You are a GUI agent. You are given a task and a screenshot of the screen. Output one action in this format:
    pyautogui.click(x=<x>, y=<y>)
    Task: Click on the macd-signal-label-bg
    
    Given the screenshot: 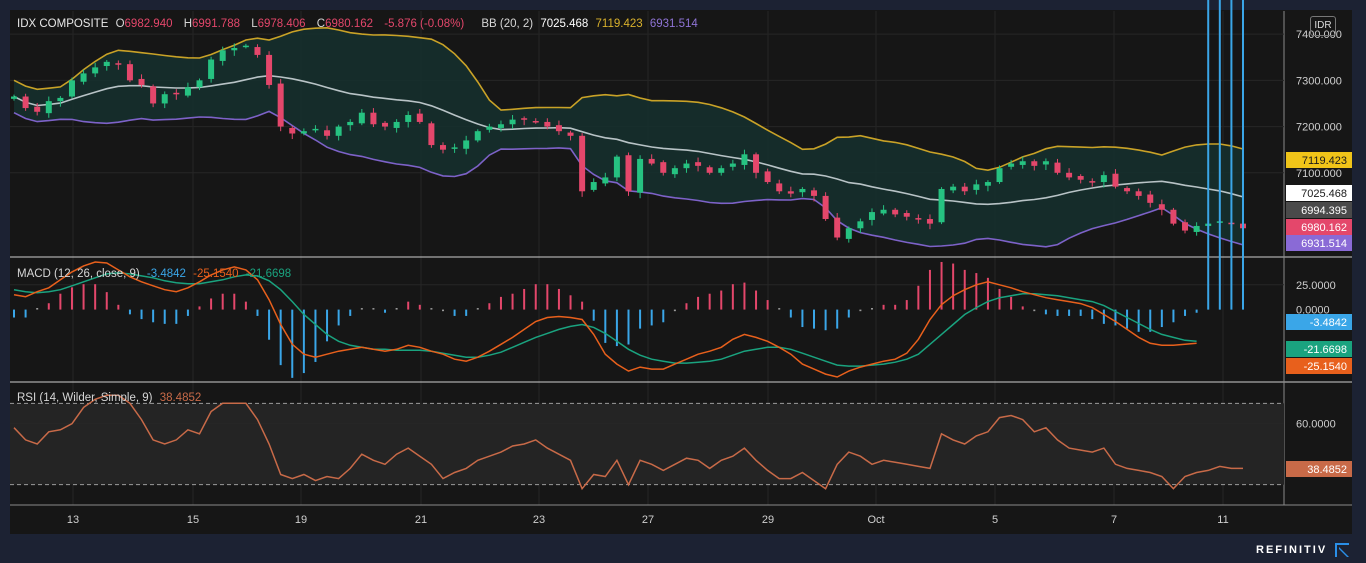 What is the action you would take?
    pyautogui.click(x=1319, y=349)
    